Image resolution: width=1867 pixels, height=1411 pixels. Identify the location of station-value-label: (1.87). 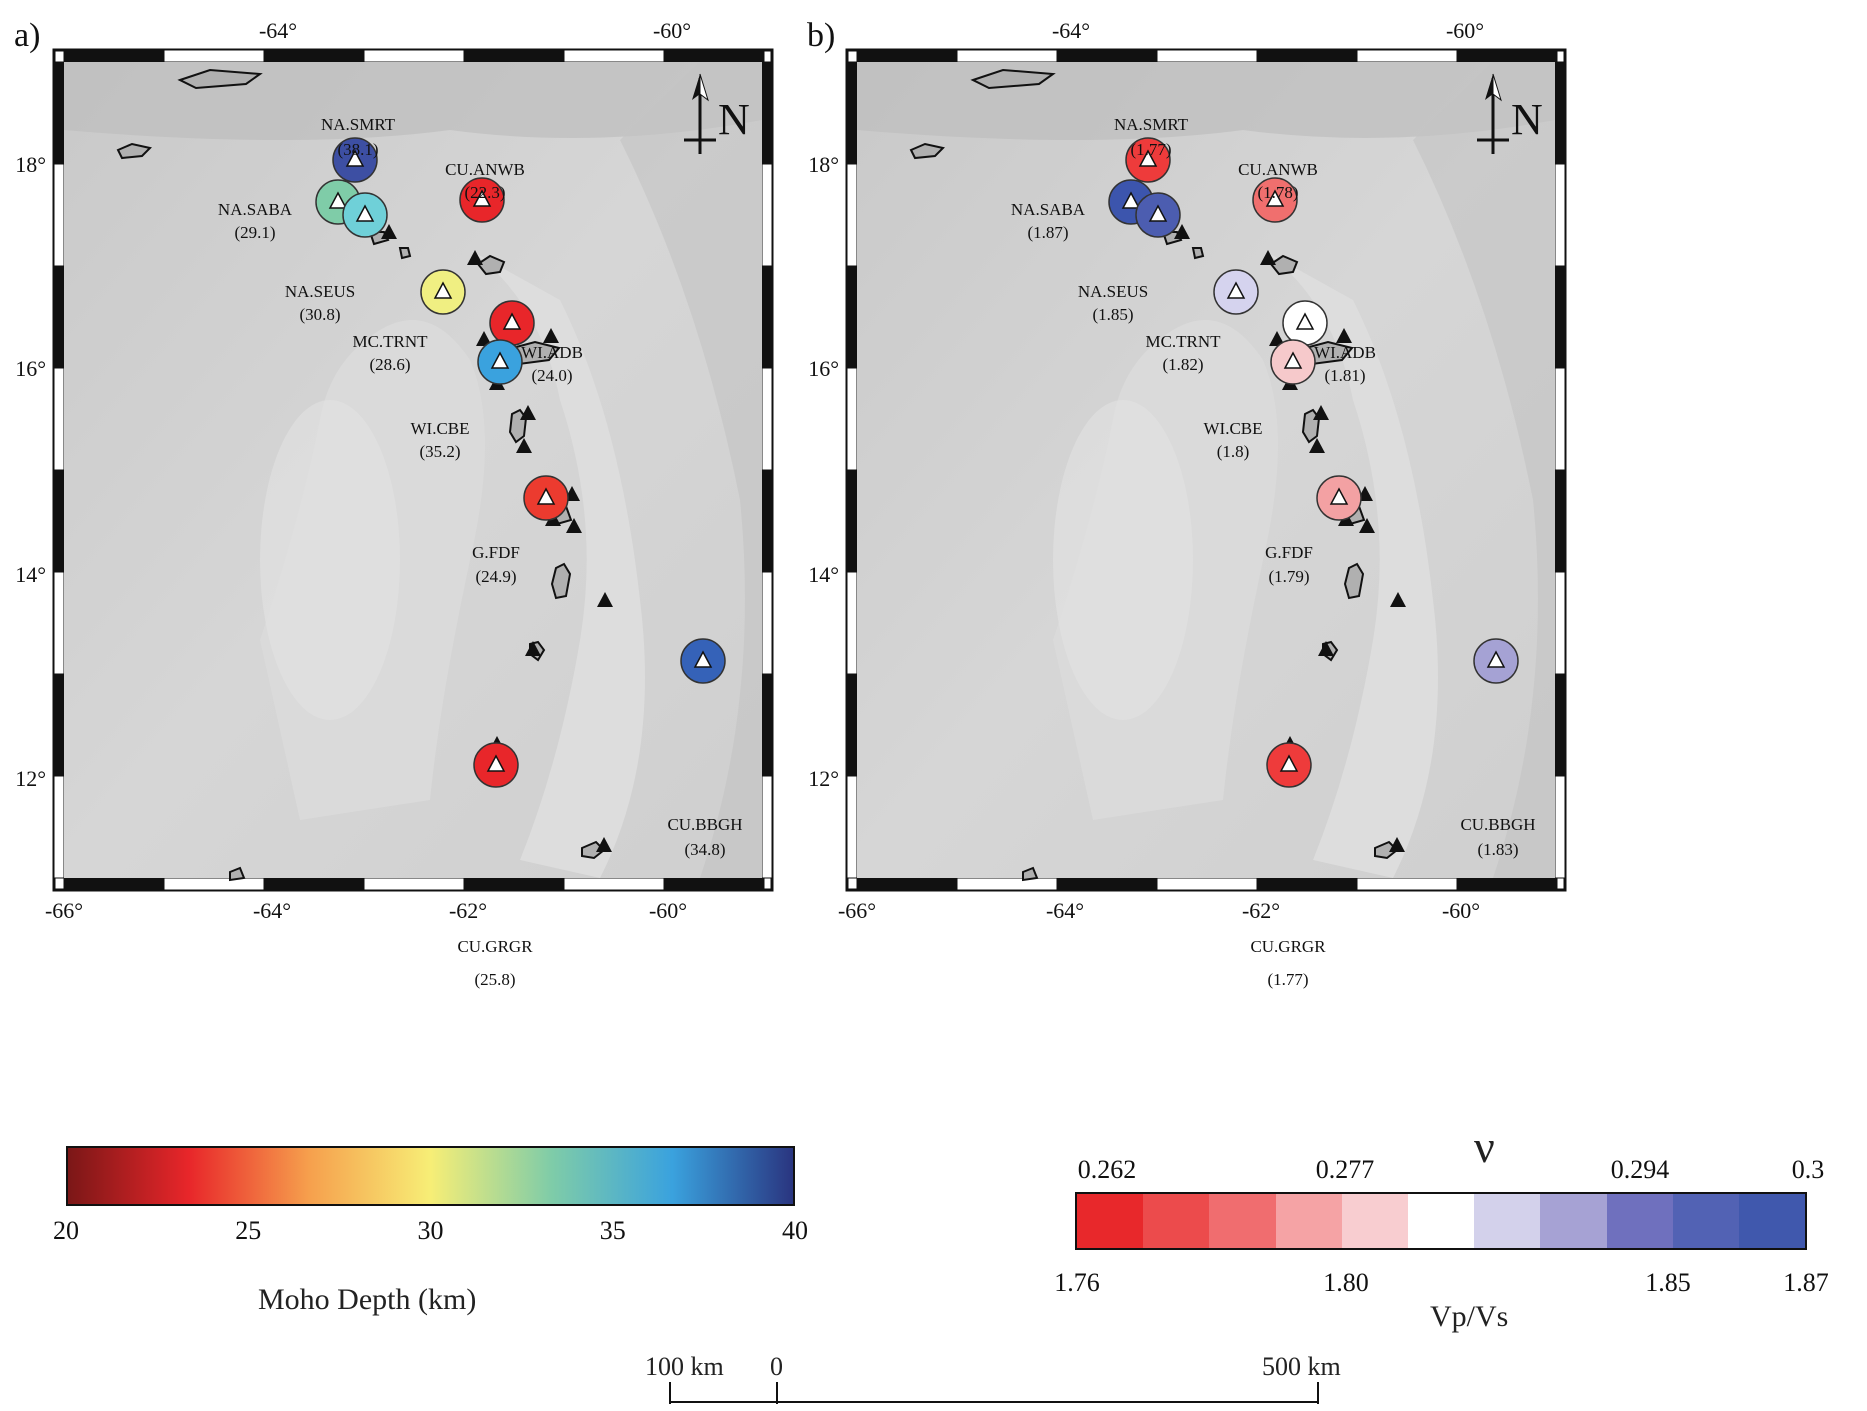
(1047, 232).